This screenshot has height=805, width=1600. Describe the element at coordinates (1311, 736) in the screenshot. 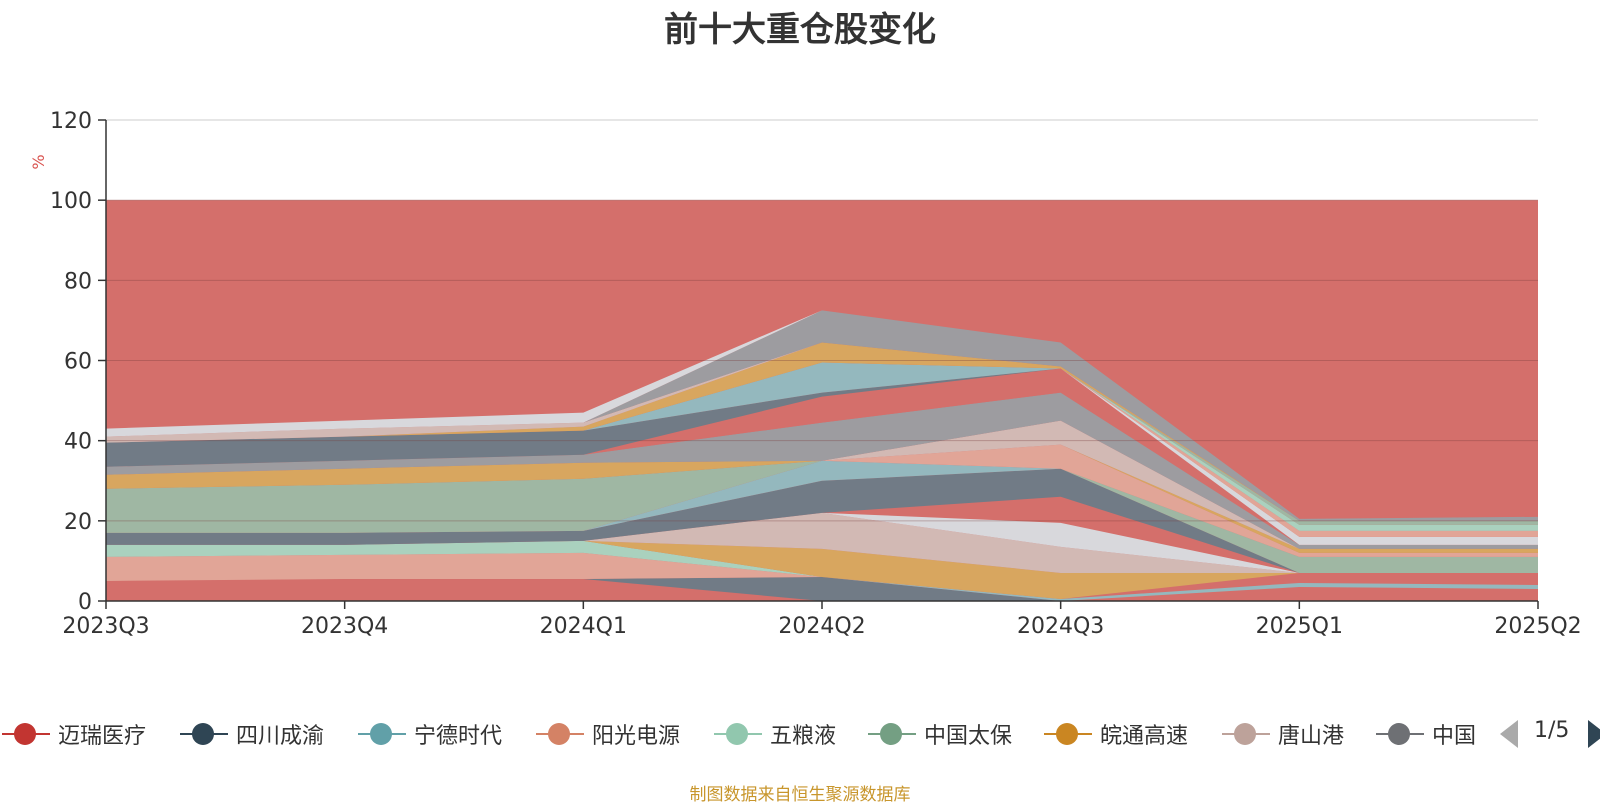

I see `legend-label: 唐山港` at that location.